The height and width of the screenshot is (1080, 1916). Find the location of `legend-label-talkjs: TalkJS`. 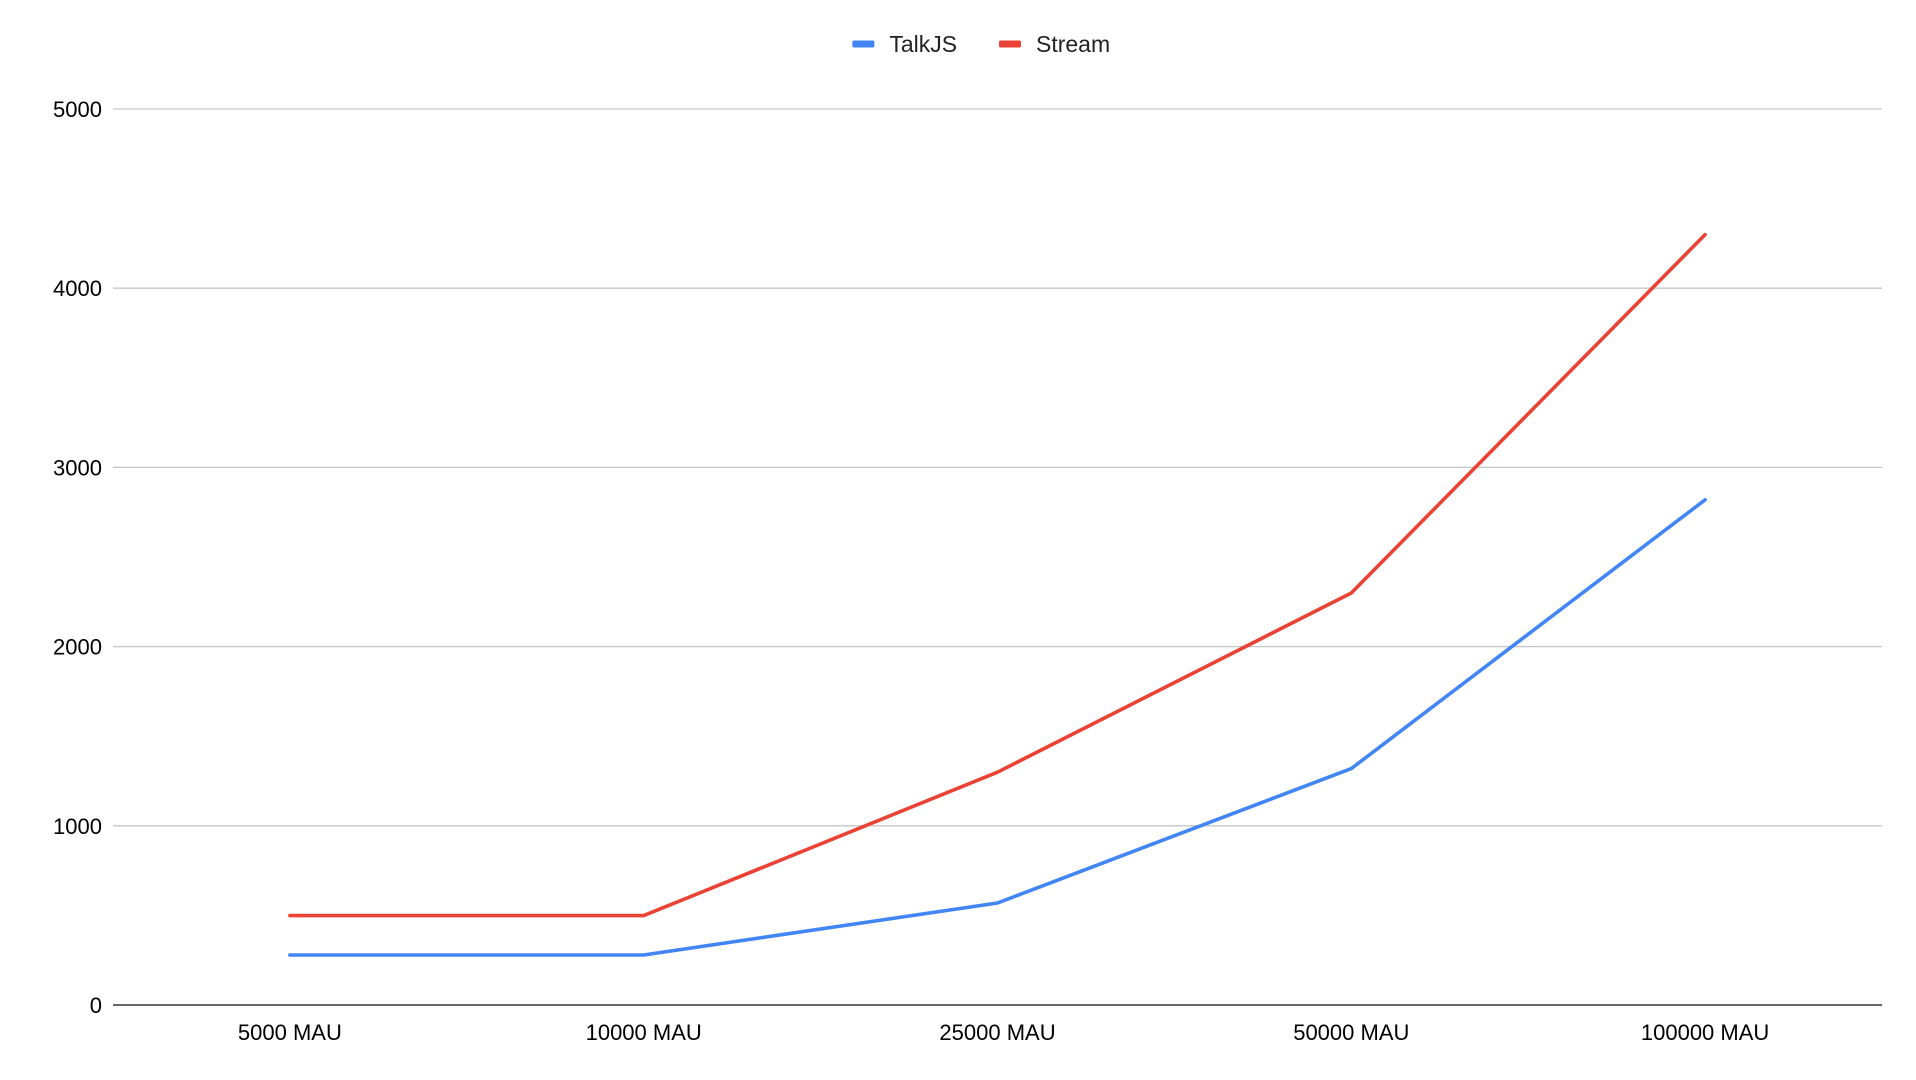

legend-label-talkjs: TalkJS is located at coordinates (923, 44).